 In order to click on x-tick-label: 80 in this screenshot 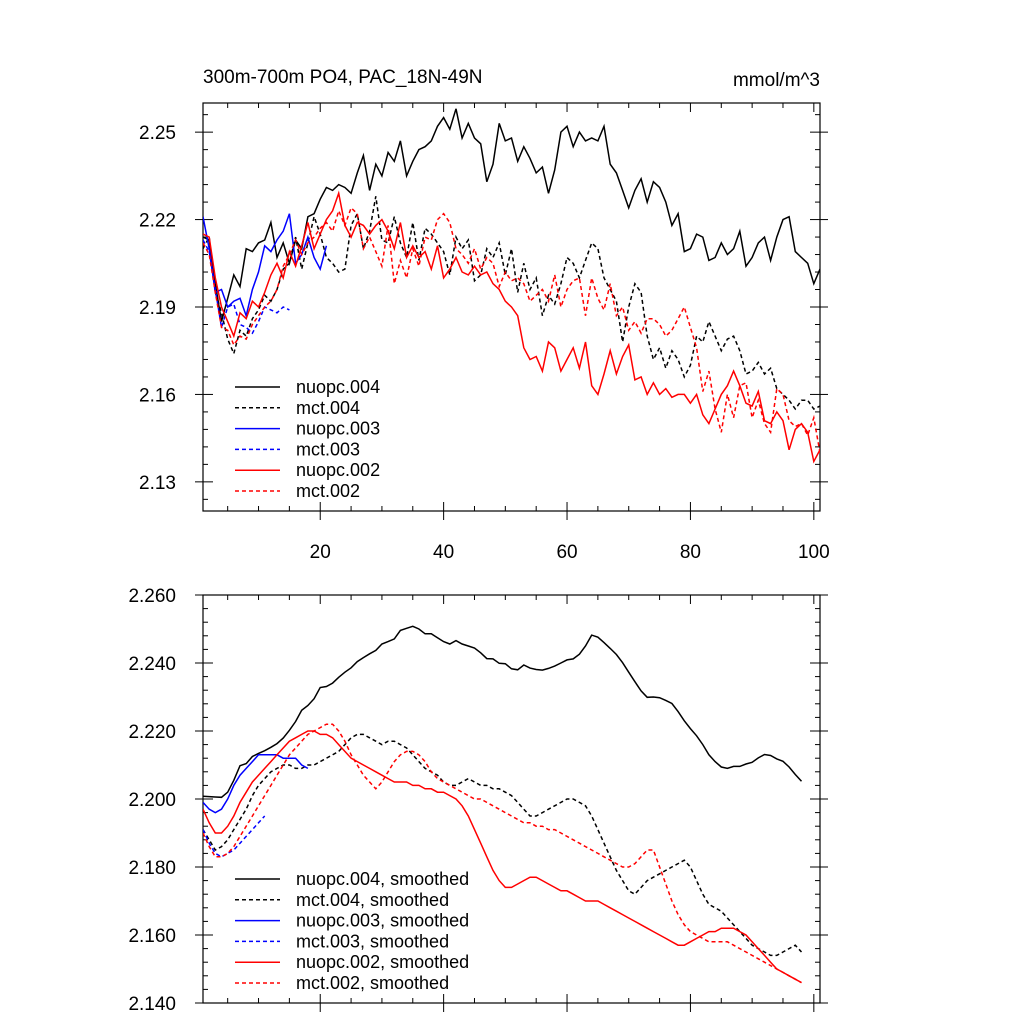, I will do `click(690, 552)`.